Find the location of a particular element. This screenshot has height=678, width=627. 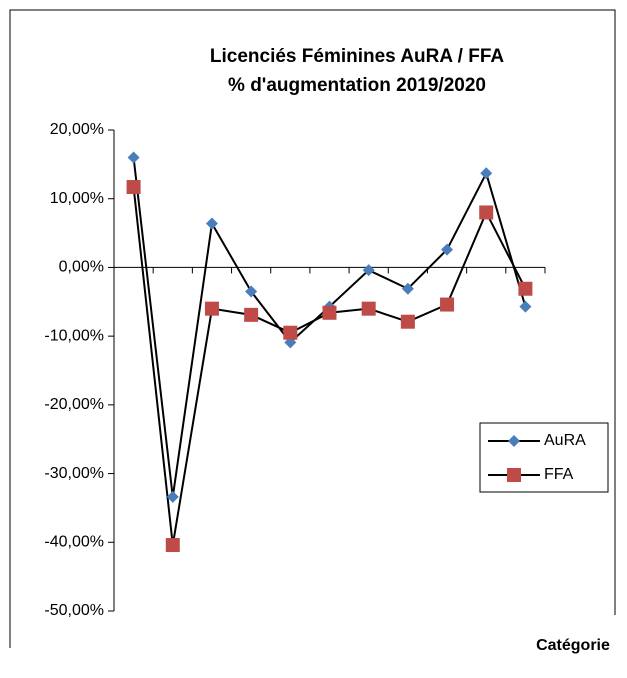

y-tick-label: -50,00% is located at coordinates (74, 610).